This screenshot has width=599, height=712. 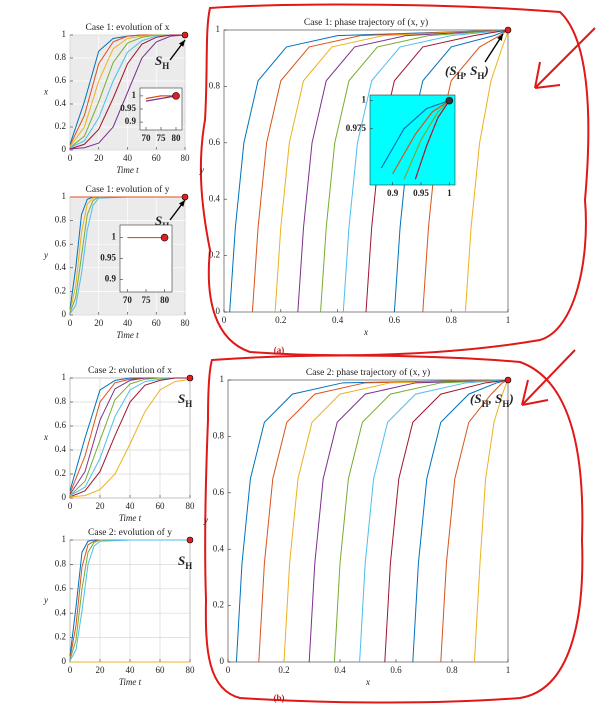 I want to click on x-tick-label: 0, so click(x=70, y=158).